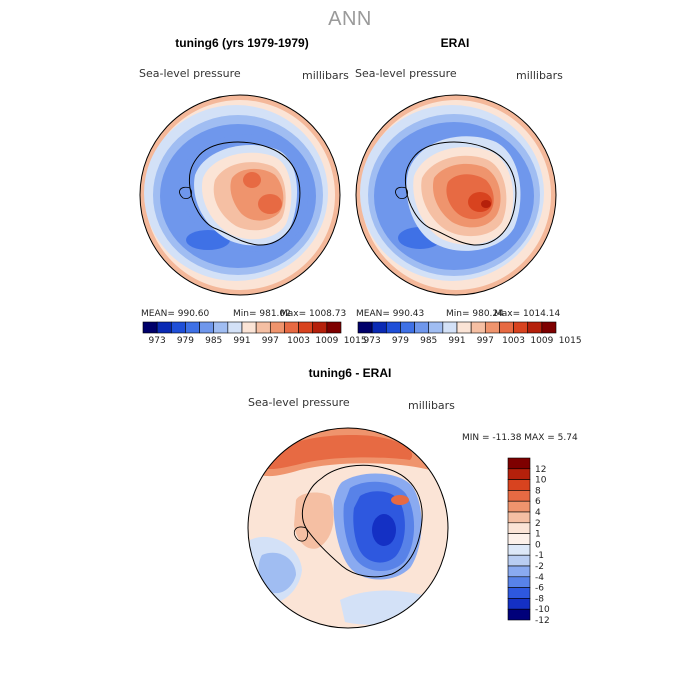  I want to click on panel-3-colorbar-tick-label-10: -4, so click(539, 578).